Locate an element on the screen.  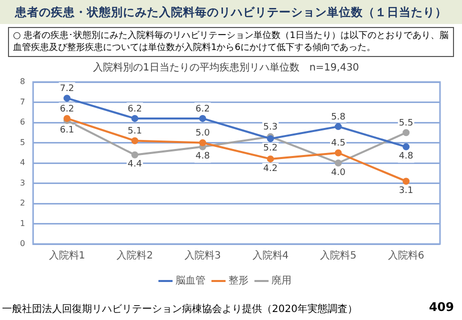
data-label: 5.1 is located at coordinates (135, 131).